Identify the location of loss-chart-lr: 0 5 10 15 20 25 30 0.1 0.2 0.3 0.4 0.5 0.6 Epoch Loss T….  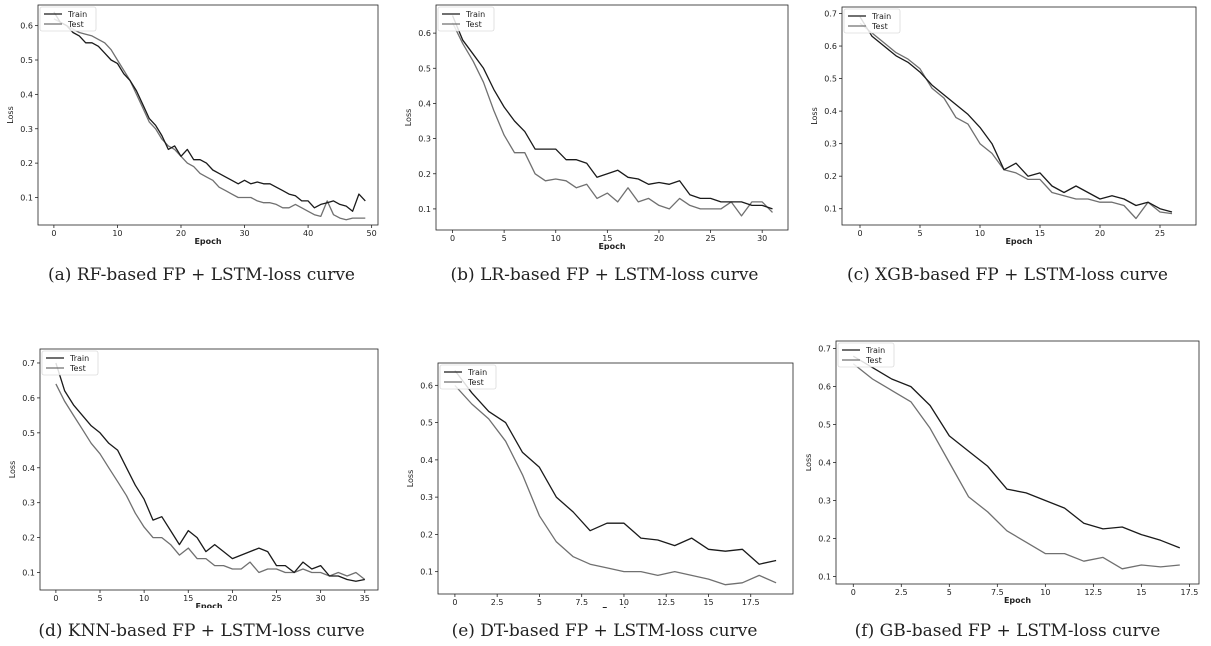
(596, 127).